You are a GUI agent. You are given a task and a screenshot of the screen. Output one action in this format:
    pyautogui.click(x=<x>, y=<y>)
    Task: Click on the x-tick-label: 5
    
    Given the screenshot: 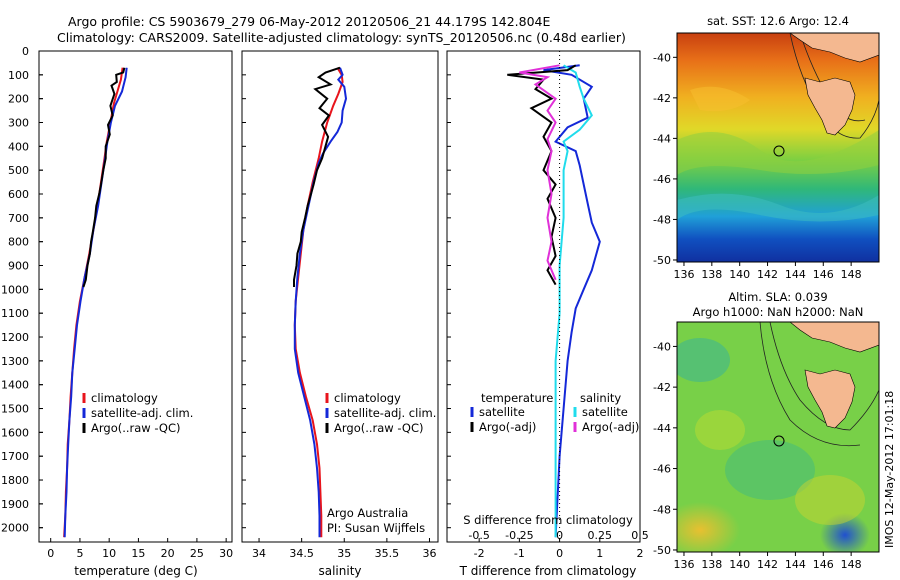 What is the action you would take?
    pyautogui.click(x=79, y=553)
    